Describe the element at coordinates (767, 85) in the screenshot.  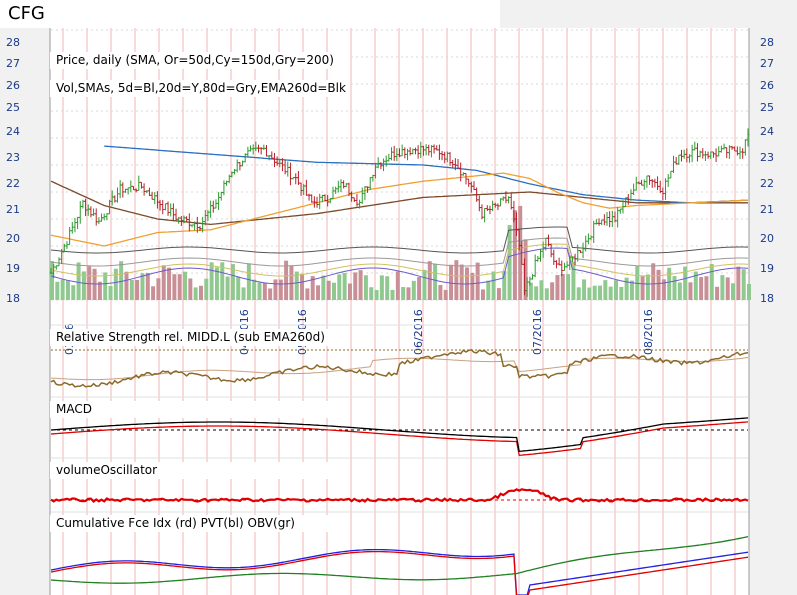
I see `y-tick-label-right: 26` at that location.